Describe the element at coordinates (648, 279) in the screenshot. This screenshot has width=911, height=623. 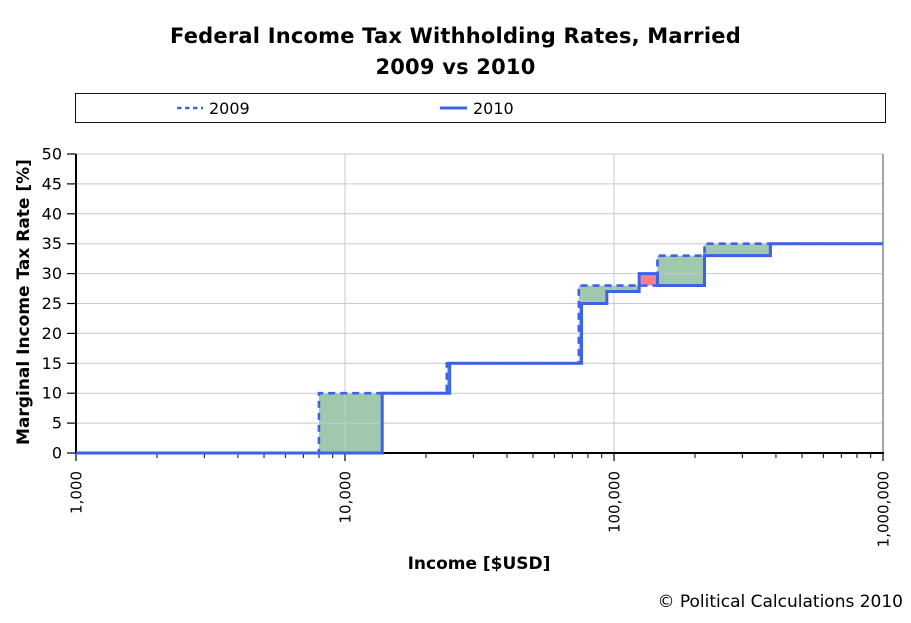
I see `region-2010-higher` at that location.